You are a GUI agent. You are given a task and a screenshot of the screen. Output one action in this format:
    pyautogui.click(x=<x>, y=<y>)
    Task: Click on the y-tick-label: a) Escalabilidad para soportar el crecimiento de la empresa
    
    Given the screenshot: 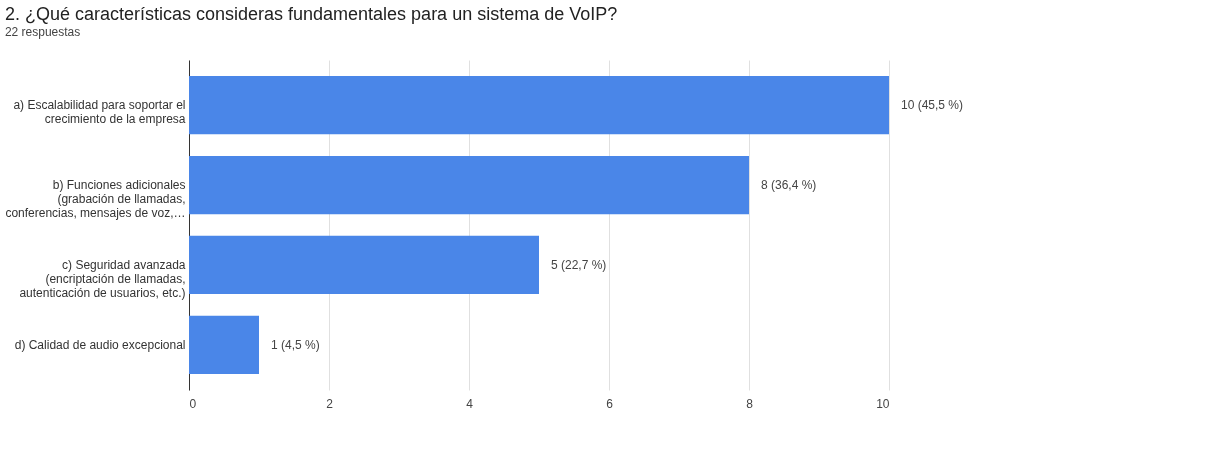 What is the action you would take?
    pyautogui.click(x=99, y=112)
    